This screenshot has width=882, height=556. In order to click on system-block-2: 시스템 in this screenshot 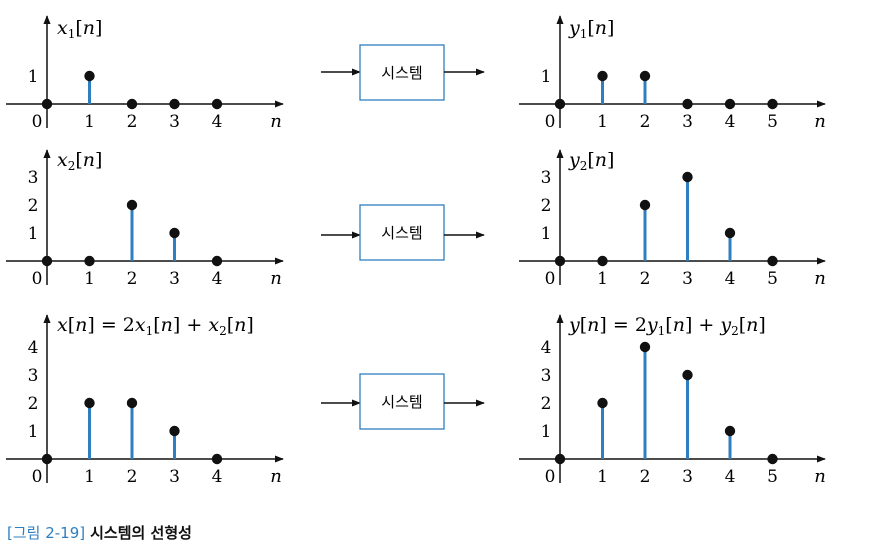, I will do `click(403, 232)`.